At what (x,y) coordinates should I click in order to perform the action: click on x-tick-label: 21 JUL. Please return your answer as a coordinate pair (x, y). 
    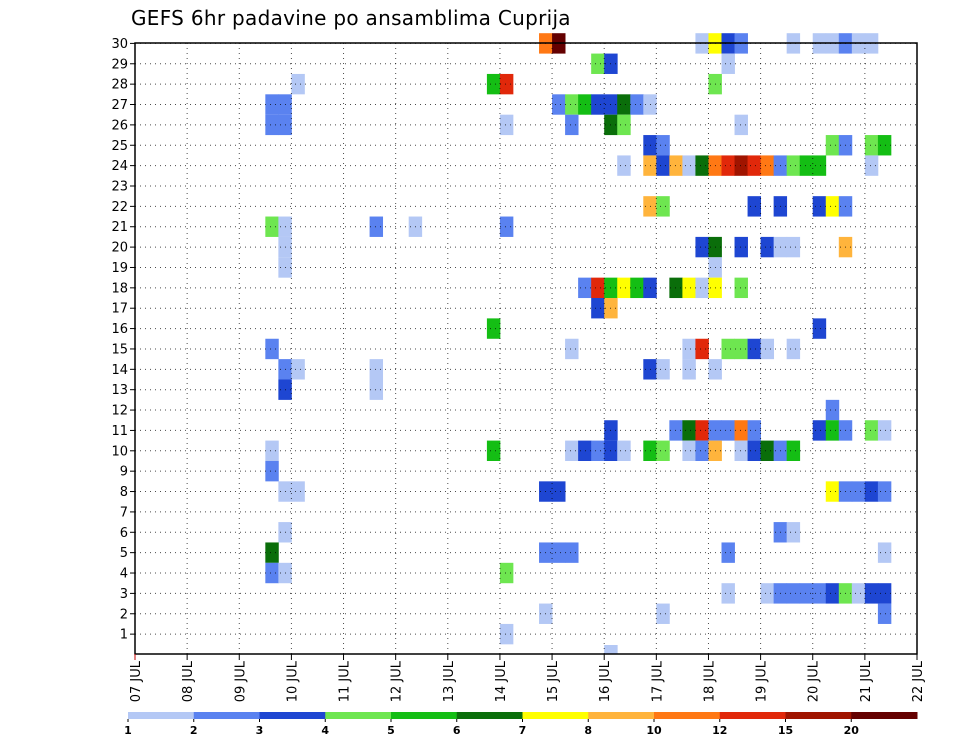
    Looking at the image, I should click on (866, 681).